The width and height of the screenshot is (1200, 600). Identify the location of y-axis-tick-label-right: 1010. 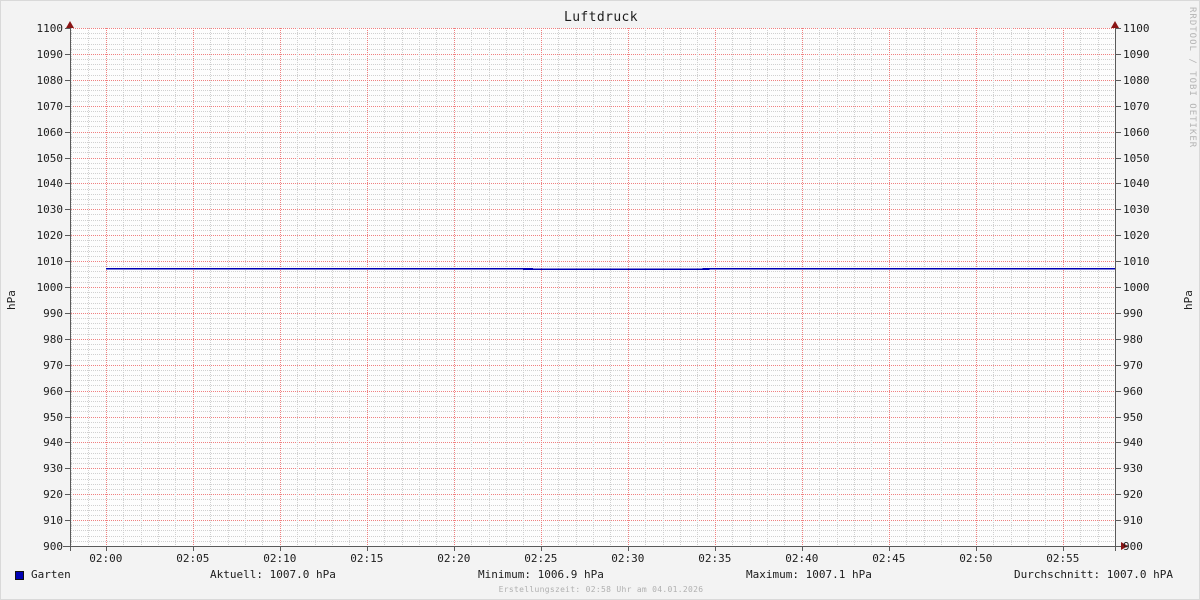
(1136, 262).